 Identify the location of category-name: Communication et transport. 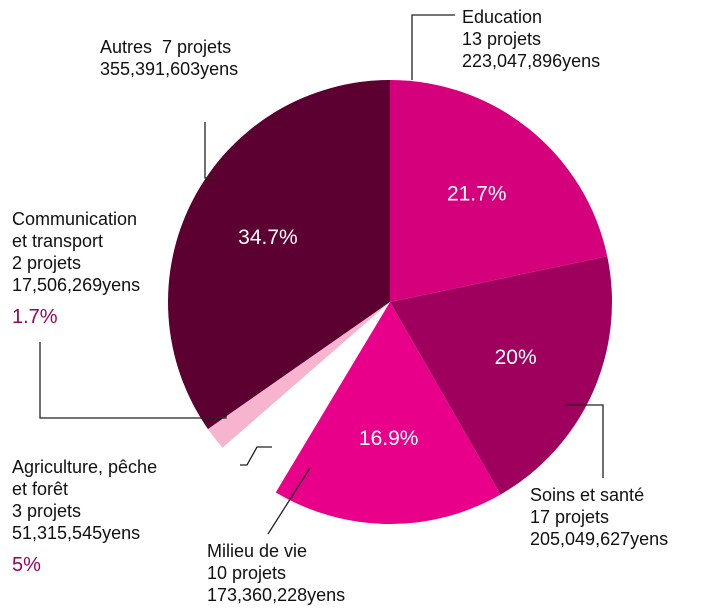
(75, 230).